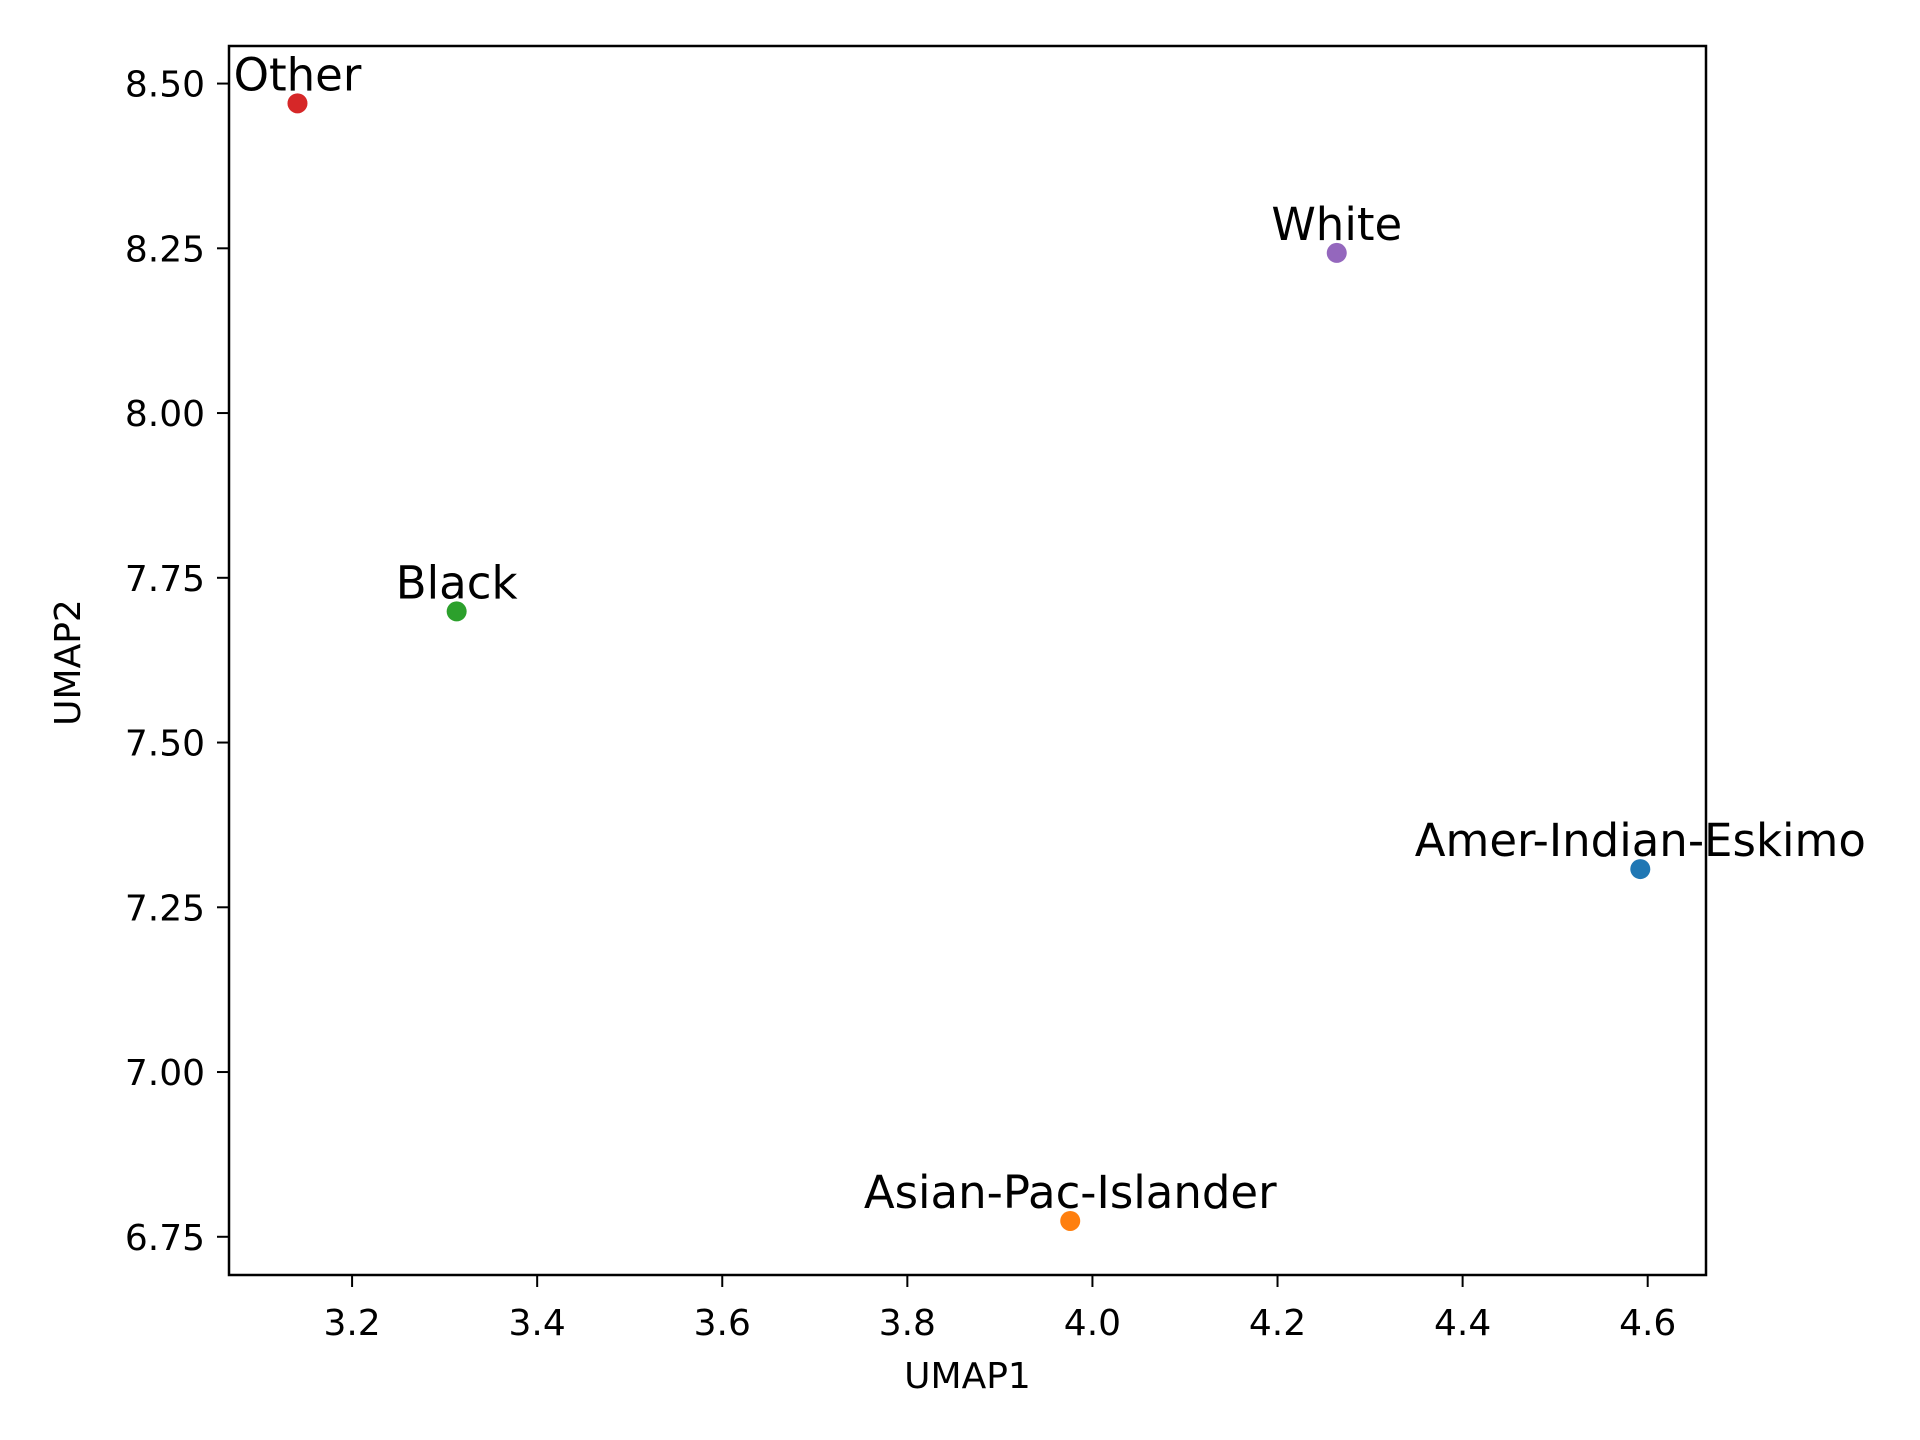 The width and height of the screenshot is (1920, 1440). I want to click on y-tick-label: 7.25, so click(165, 908).